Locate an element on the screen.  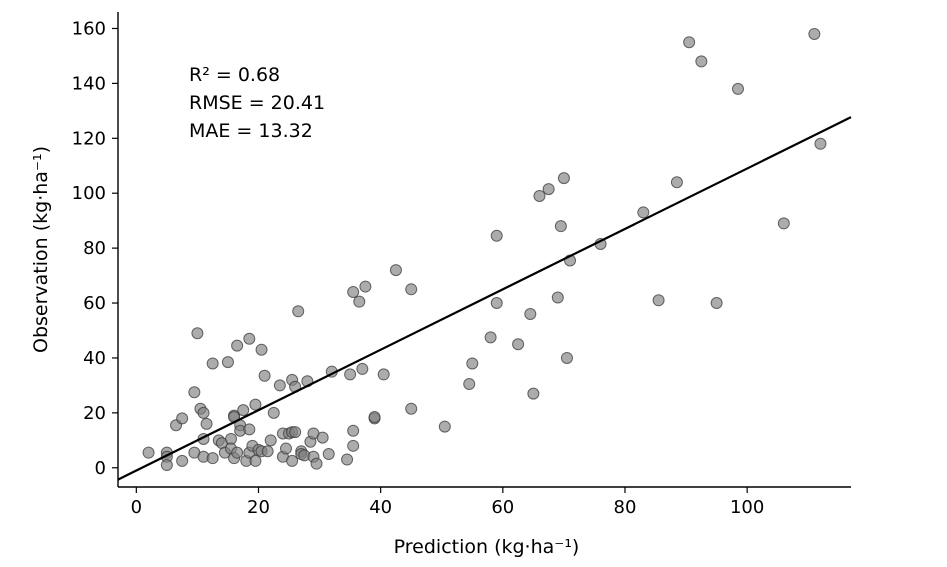
stats-annotation: R² = 0.68 RMSE = 20.41 MAE = 13.32 is located at coordinates (257, 103).